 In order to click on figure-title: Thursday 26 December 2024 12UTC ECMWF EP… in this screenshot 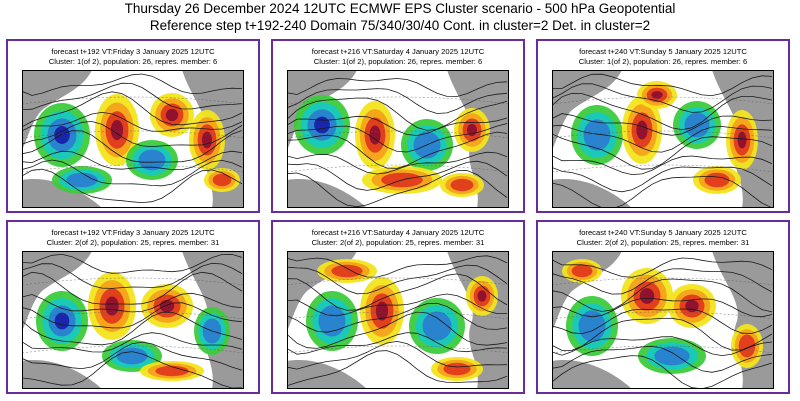, I will do `click(400, 8)`.